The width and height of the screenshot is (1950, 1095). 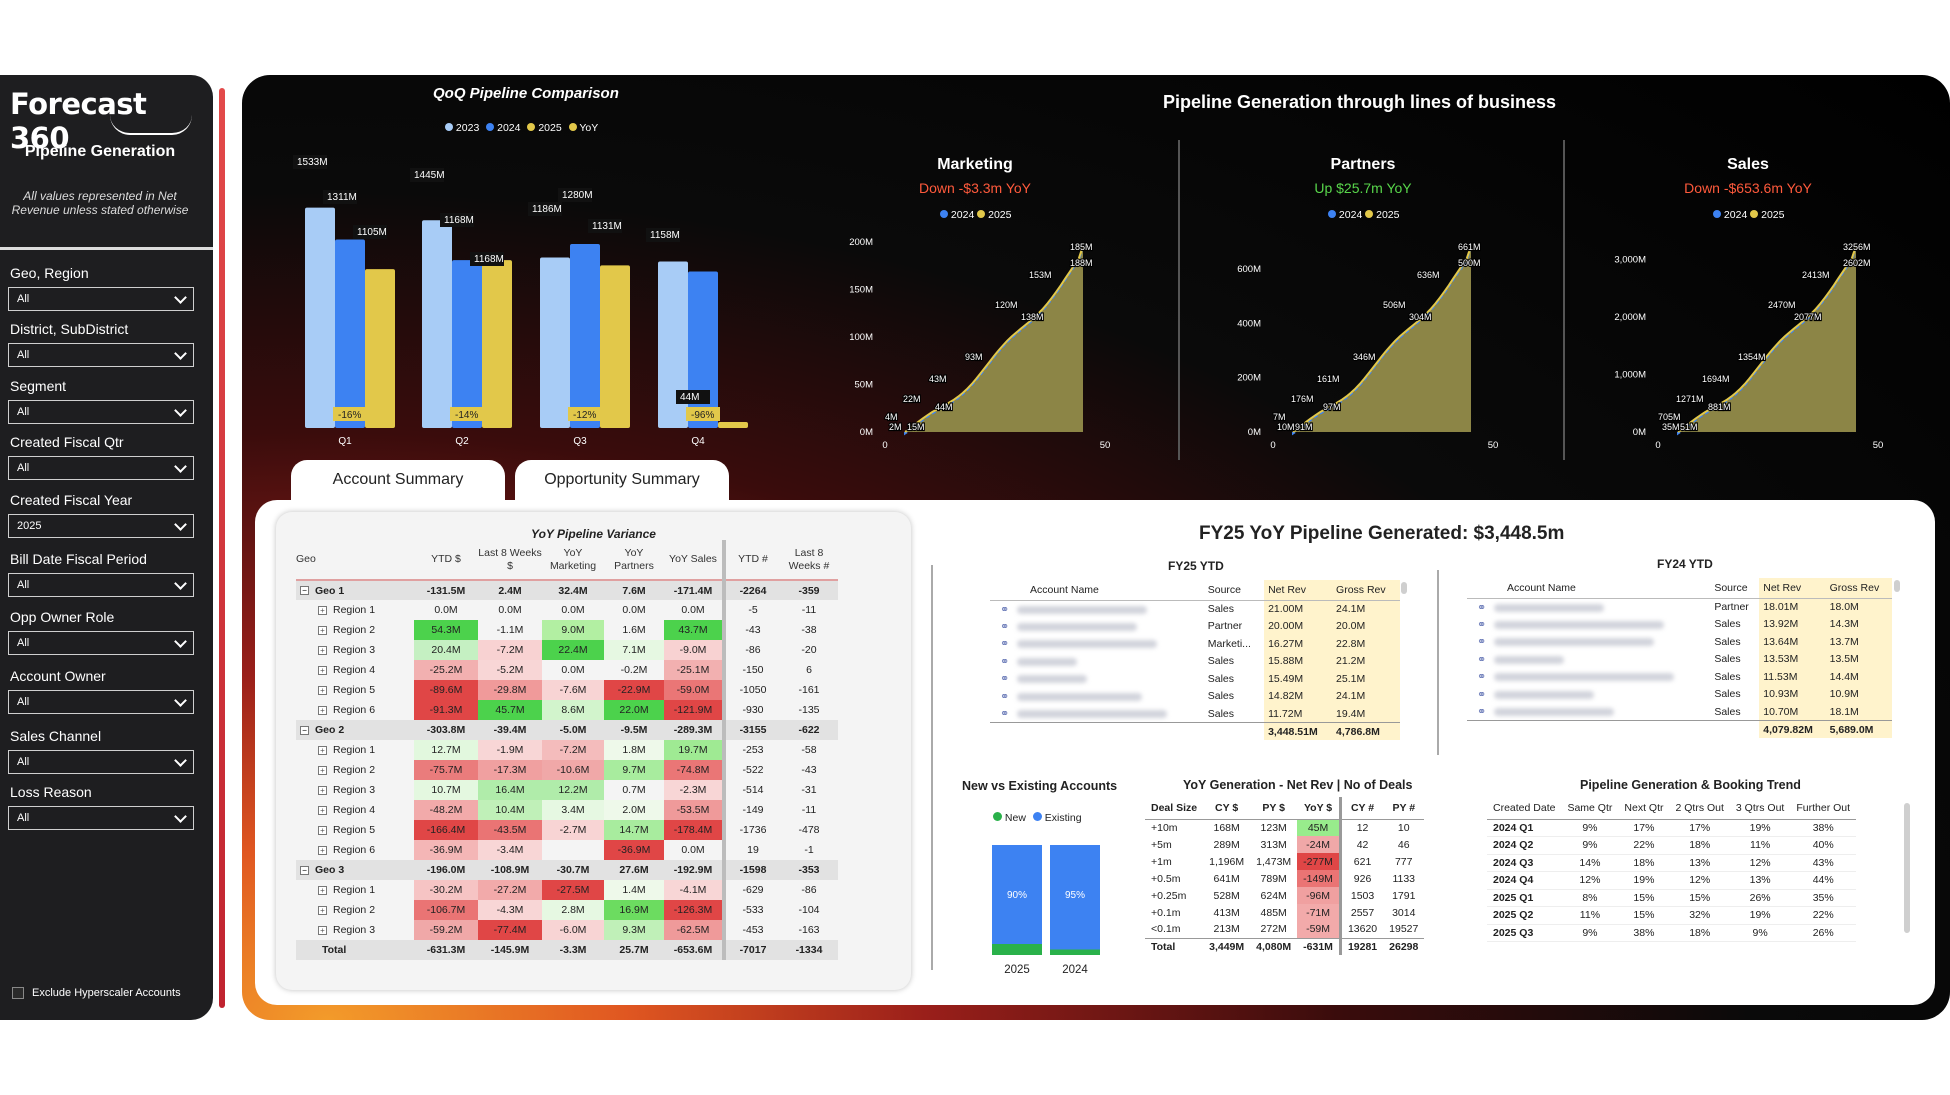 What do you see at coordinates (1672, 898) in the screenshot?
I see `trend-row: 2025 Q1 8% 15% 15% 26% 35%` at bounding box center [1672, 898].